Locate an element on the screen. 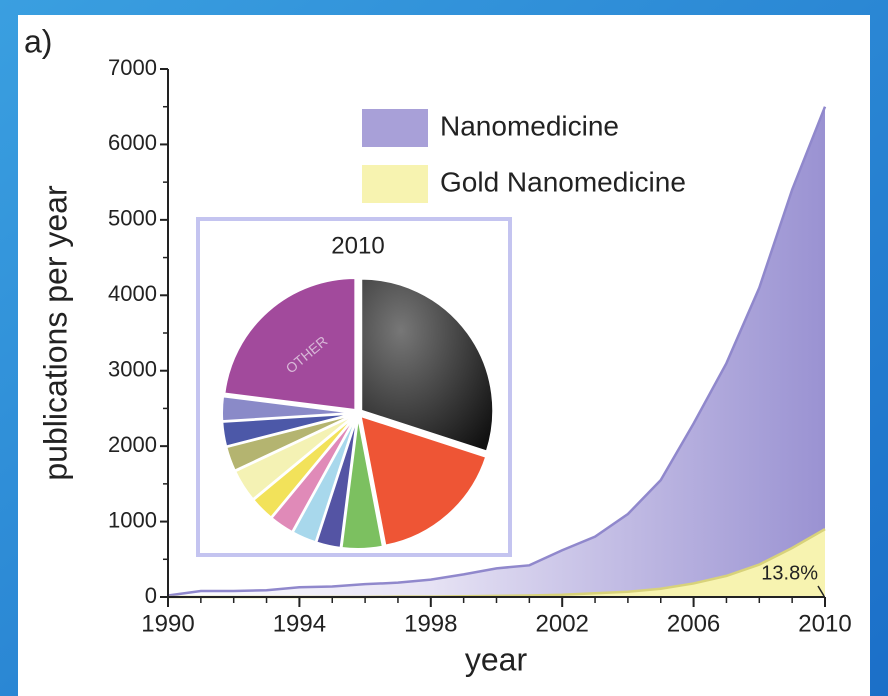 The image size is (888, 696). panel-label: a) is located at coordinates (38, 41).